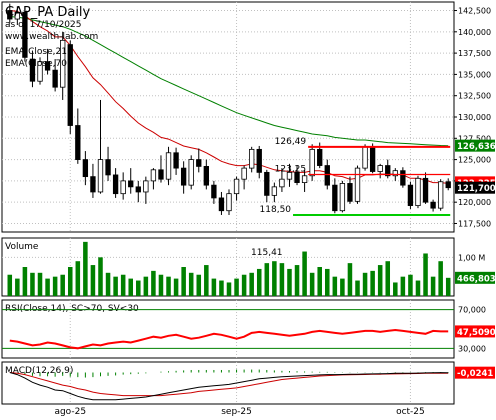  What do you see at coordinates (228, 268) in the screenshot?
I see `volume-plot-area: Volume 115,41` at bounding box center [228, 268].